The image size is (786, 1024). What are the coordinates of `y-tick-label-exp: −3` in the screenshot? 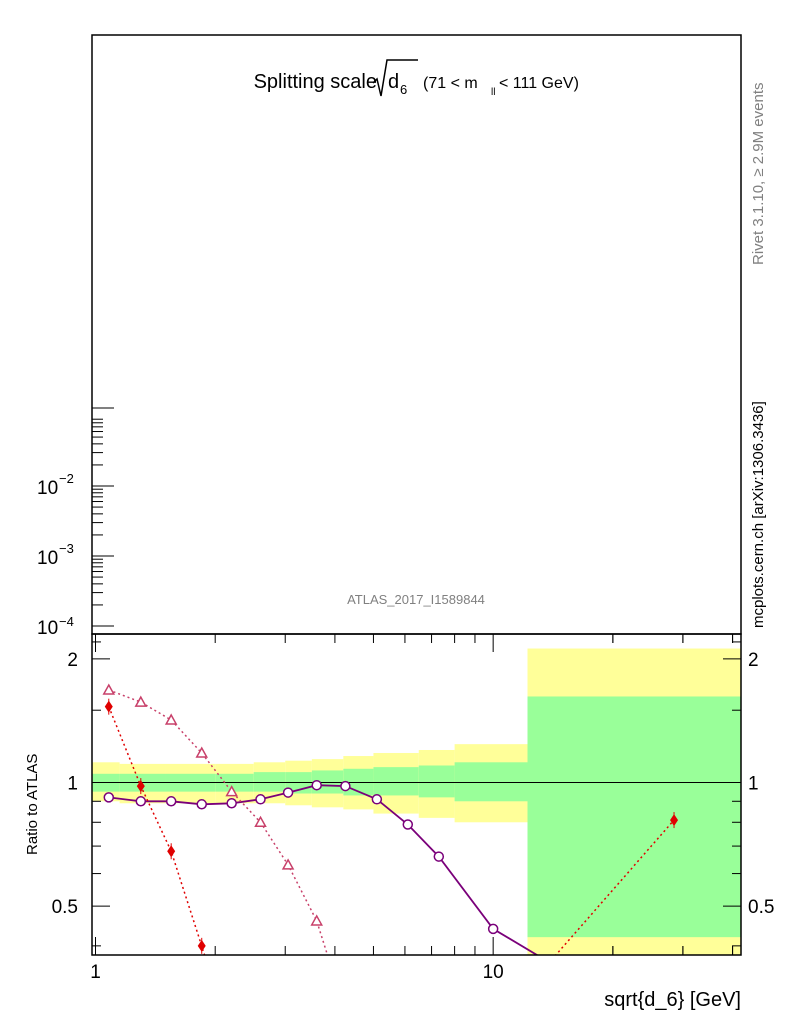 It's located at (66, 548).